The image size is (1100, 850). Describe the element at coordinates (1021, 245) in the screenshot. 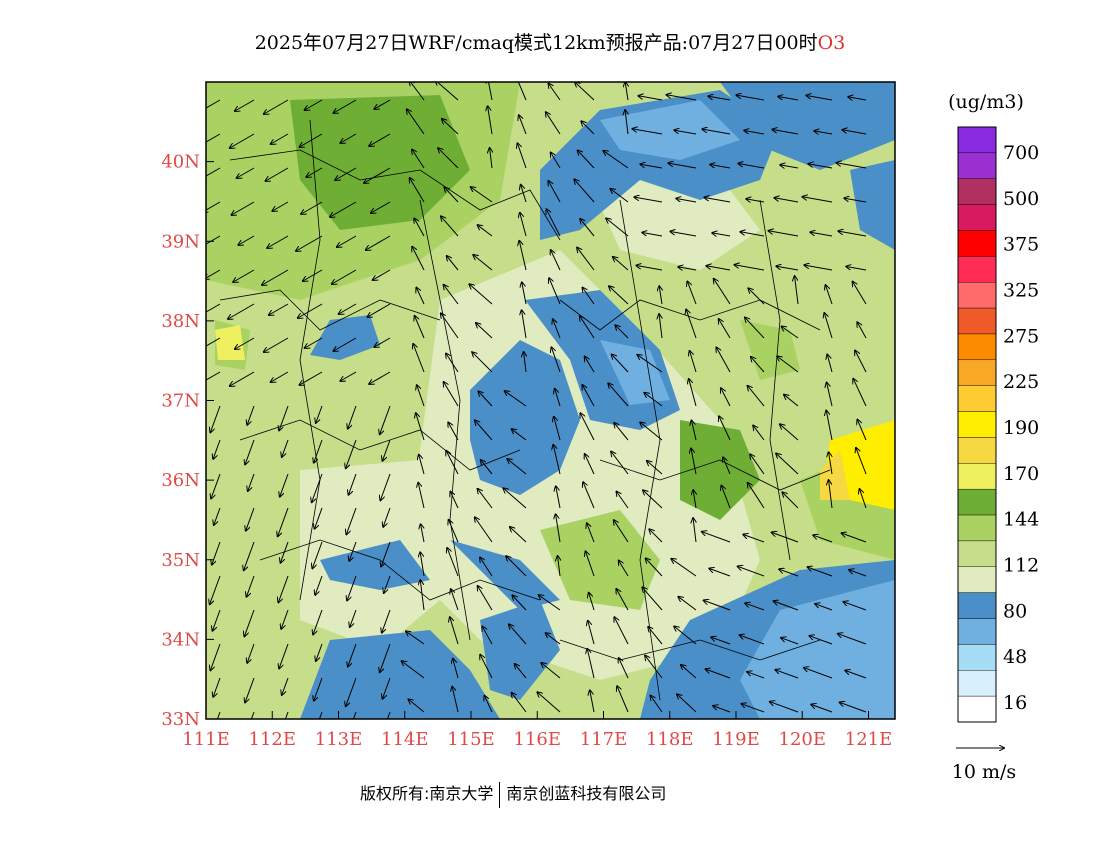

I see `colorbar-label: 375` at that location.